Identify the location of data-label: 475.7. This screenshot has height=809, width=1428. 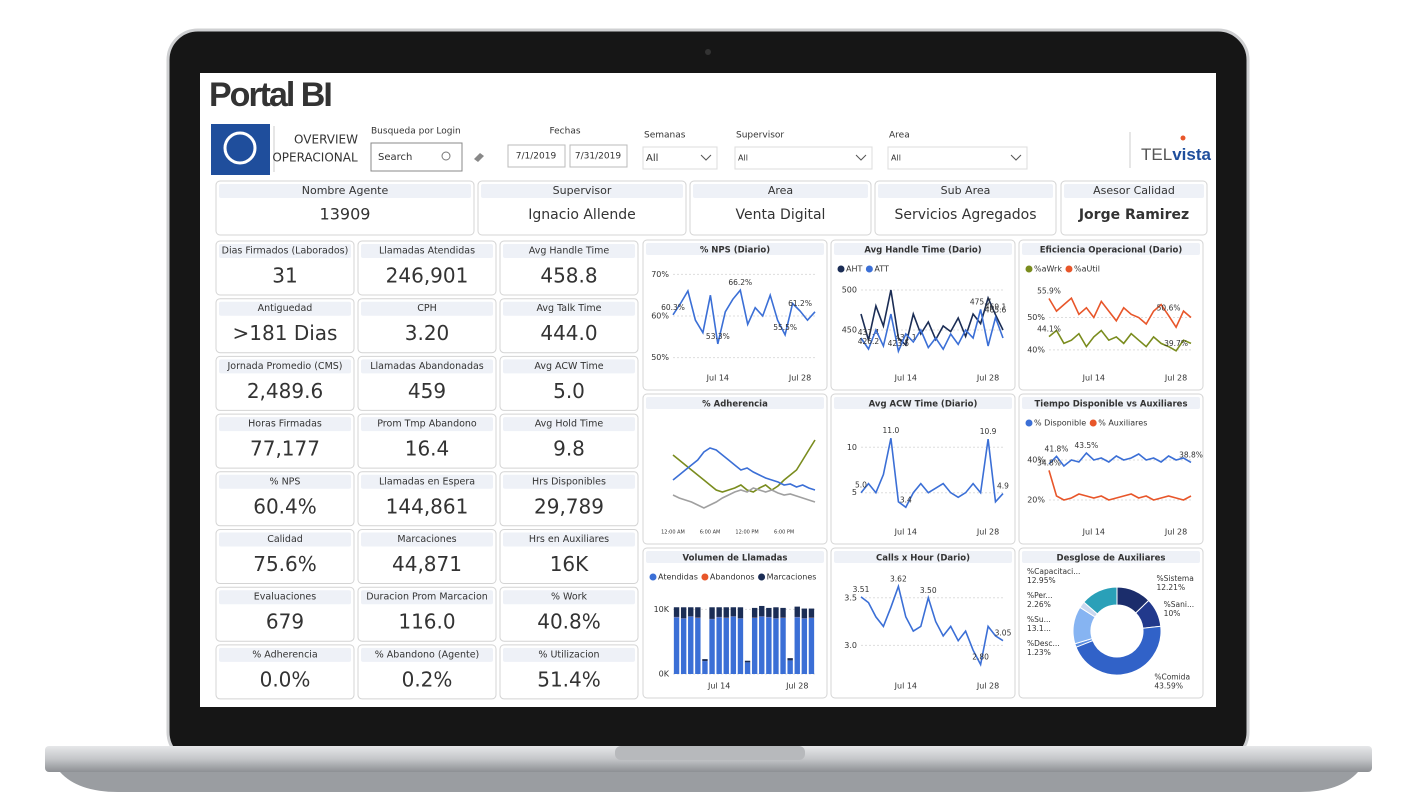
(981, 301).